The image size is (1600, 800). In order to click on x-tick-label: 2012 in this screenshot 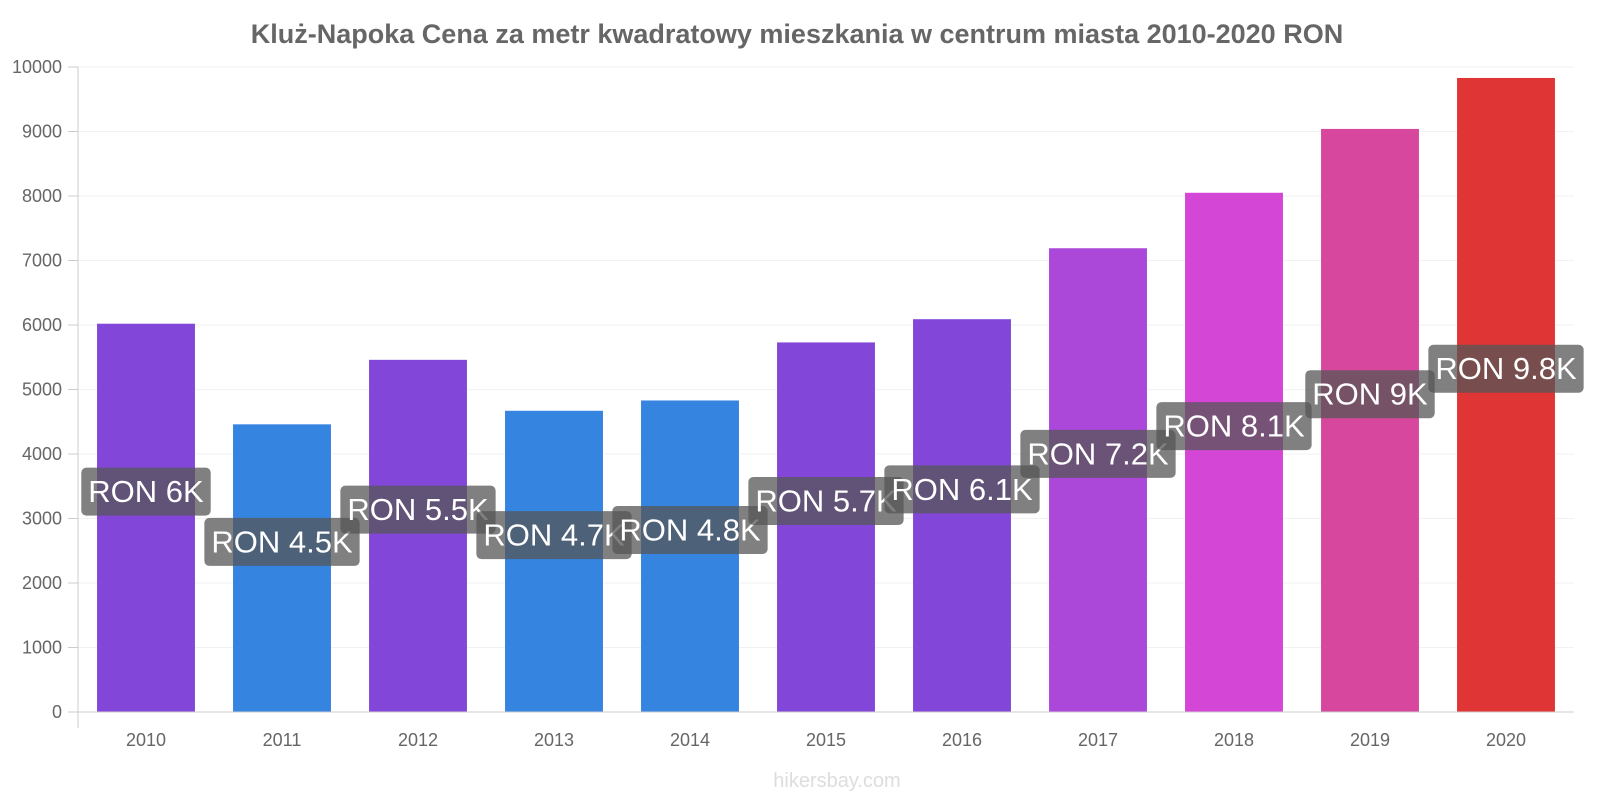, I will do `click(418, 740)`.